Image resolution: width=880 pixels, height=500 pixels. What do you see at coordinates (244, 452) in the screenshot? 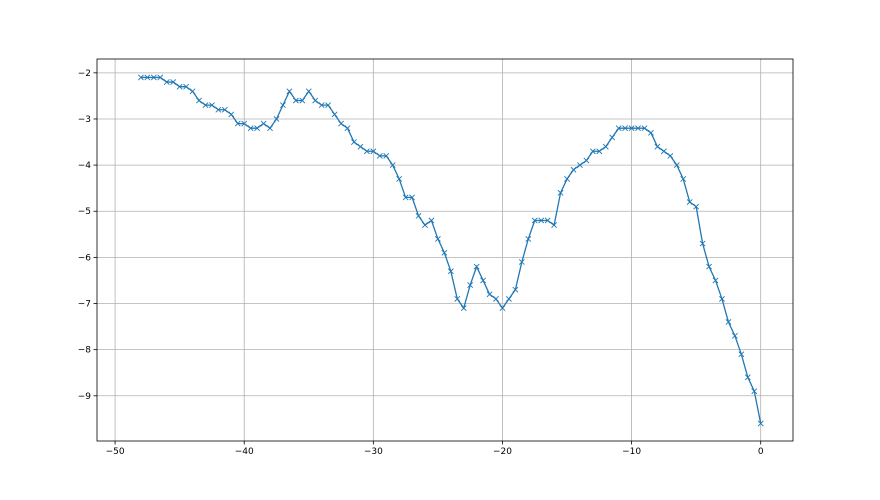
I see `x-tick-label: −40` at bounding box center [244, 452].